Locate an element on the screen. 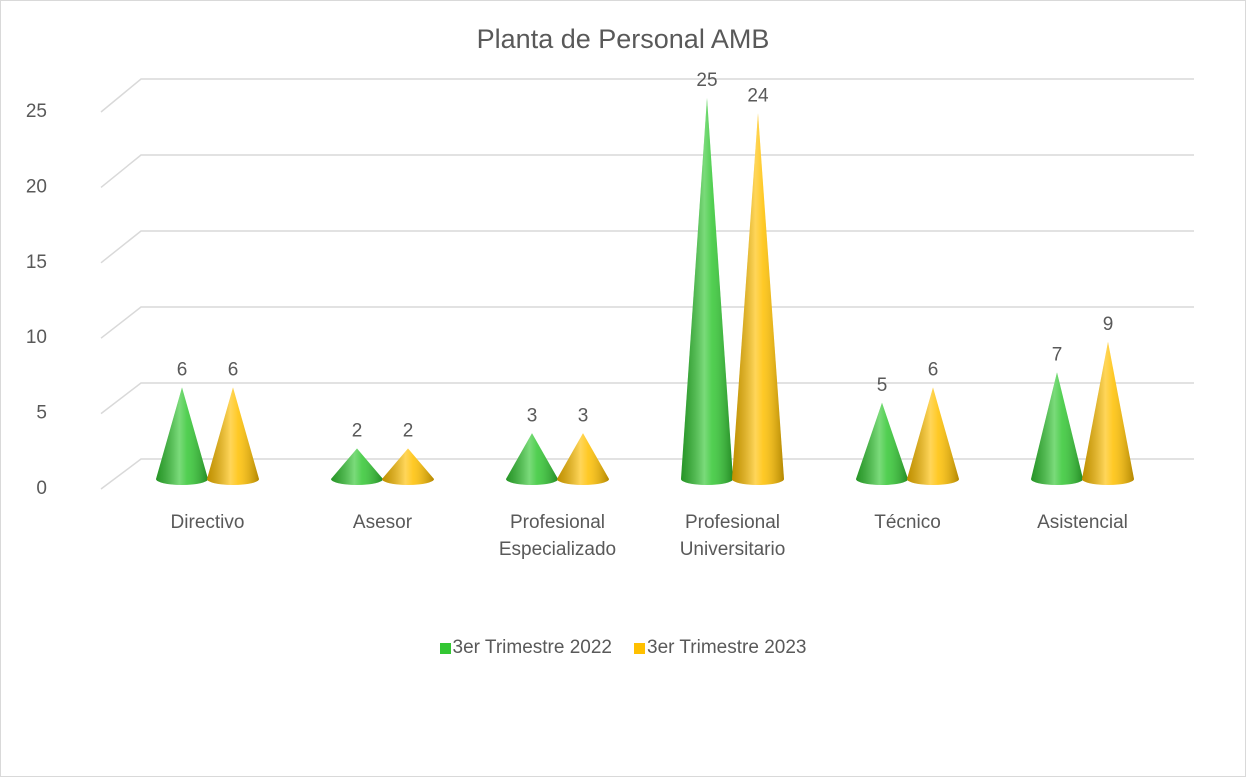 The width and height of the screenshot is (1246, 777). legend-item: 3er Trimestre 2022 is located at coordinates (525, 648).